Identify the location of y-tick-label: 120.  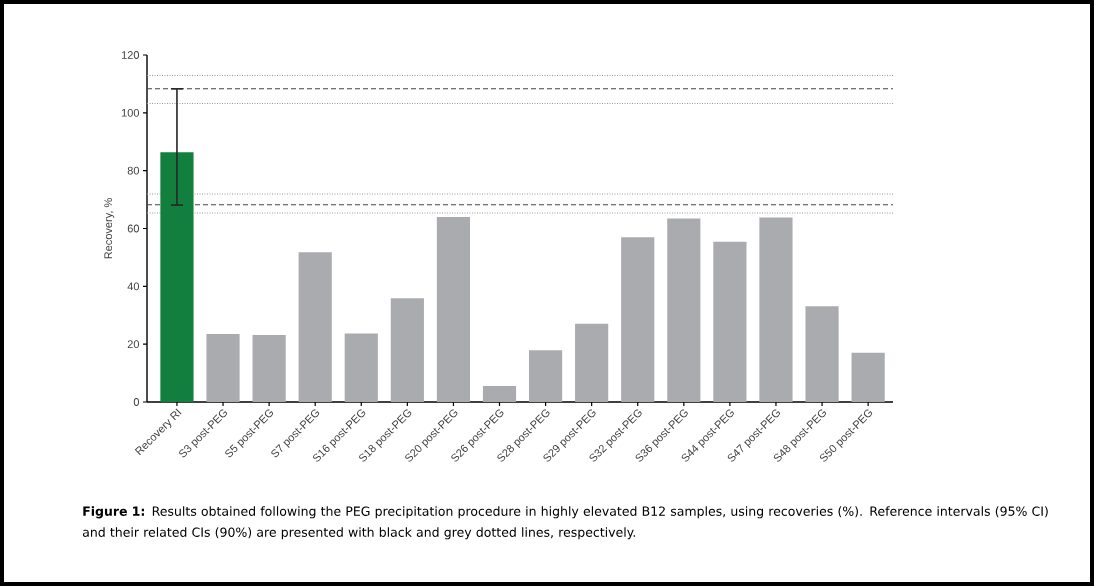
(130, 55).